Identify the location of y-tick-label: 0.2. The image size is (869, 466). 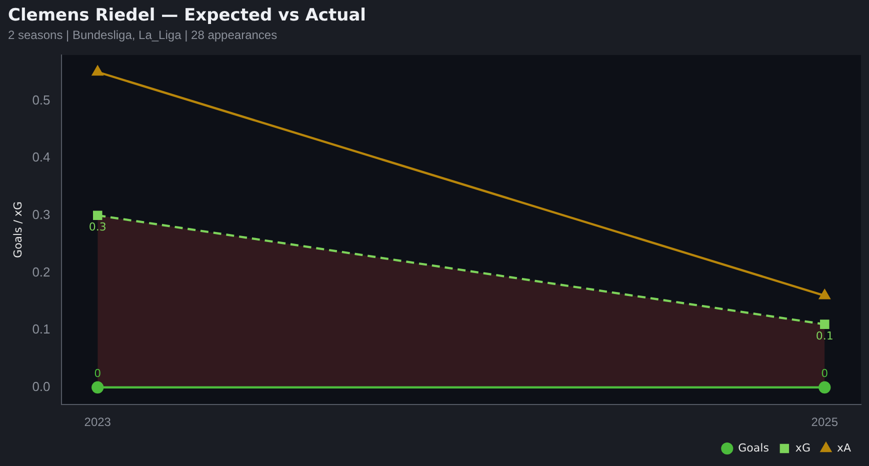
(41, 272).